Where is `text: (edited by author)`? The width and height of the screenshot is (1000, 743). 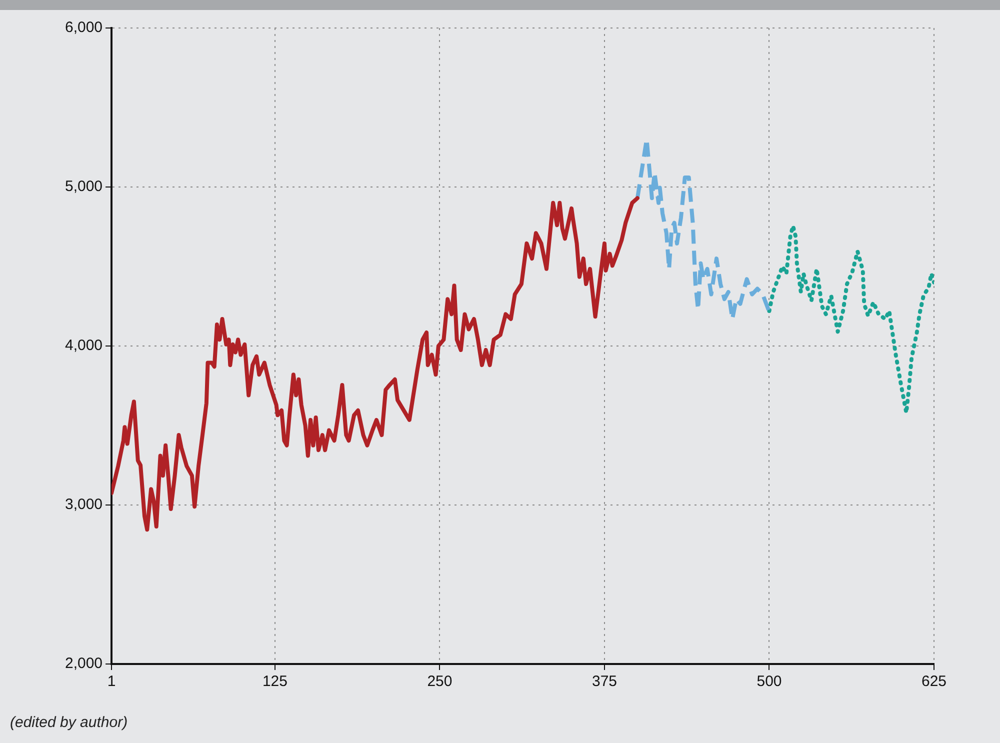
text: (edited by author) is located at coordinates (69, 722).